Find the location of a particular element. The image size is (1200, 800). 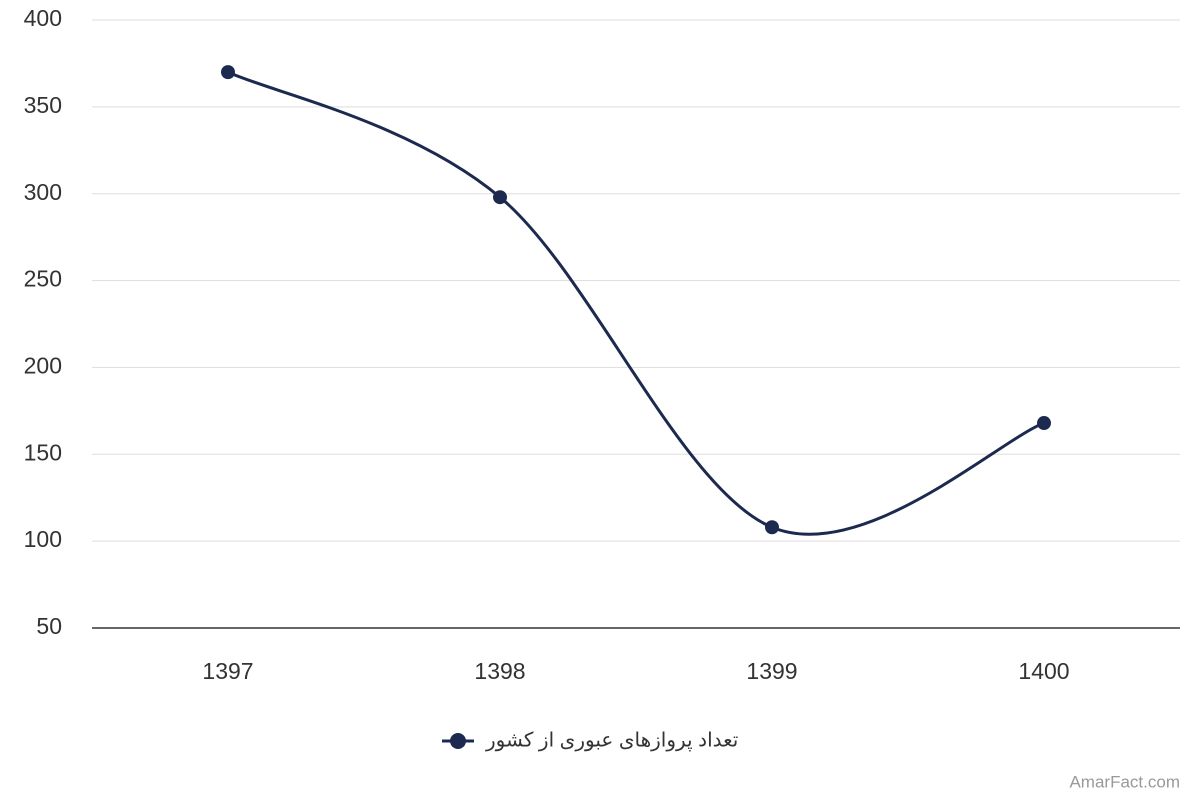

legend-marker is located at coordinates (458, 741).